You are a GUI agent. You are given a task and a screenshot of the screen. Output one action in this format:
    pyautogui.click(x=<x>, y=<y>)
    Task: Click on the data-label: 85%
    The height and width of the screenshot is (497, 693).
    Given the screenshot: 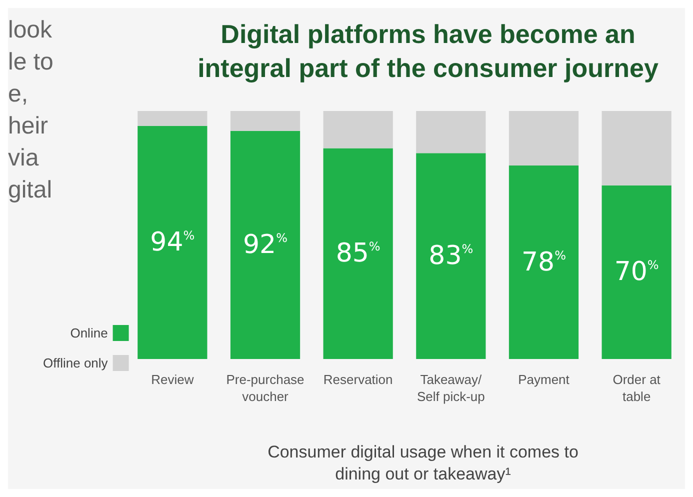 What is the action you would take?
    pyautogui.click(x=358, y=253)
    